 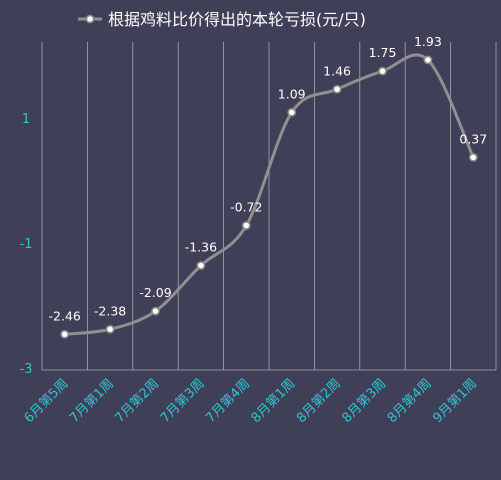 I want to click on data-label: 1.93, so click(x=428, y=41).